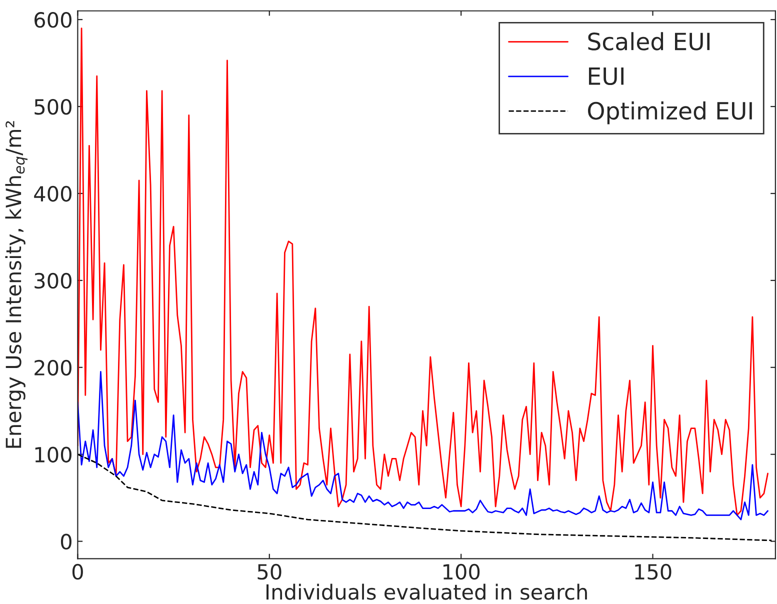 This screenshot has height=604, width=777. What do you see at coordinates (66, 542) in the screenshot?
I see `y-tick-label: 0` at bounding box center [66, 542].